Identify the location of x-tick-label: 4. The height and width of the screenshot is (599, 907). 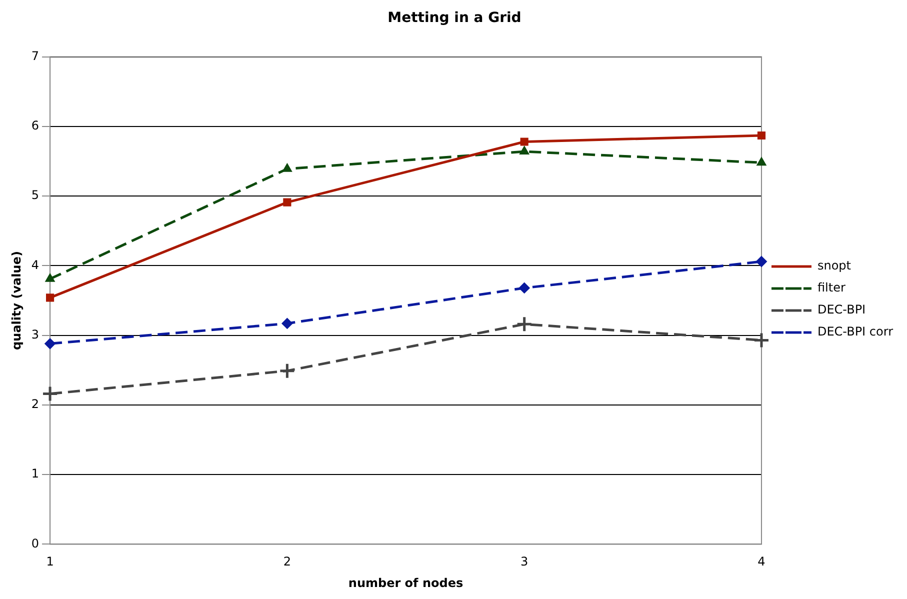
(762, 561).